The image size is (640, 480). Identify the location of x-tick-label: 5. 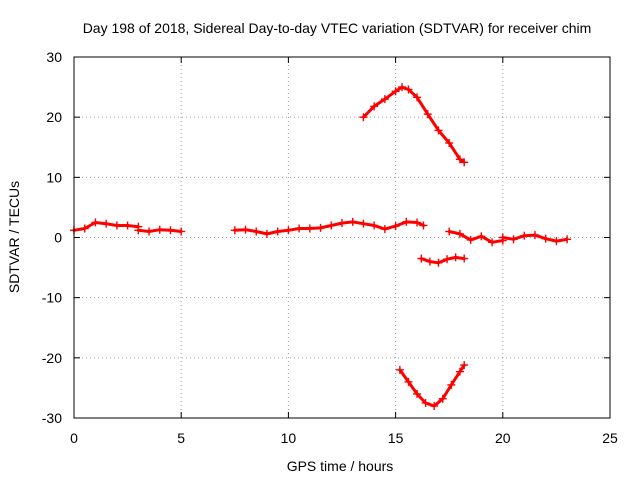
(181, 438).